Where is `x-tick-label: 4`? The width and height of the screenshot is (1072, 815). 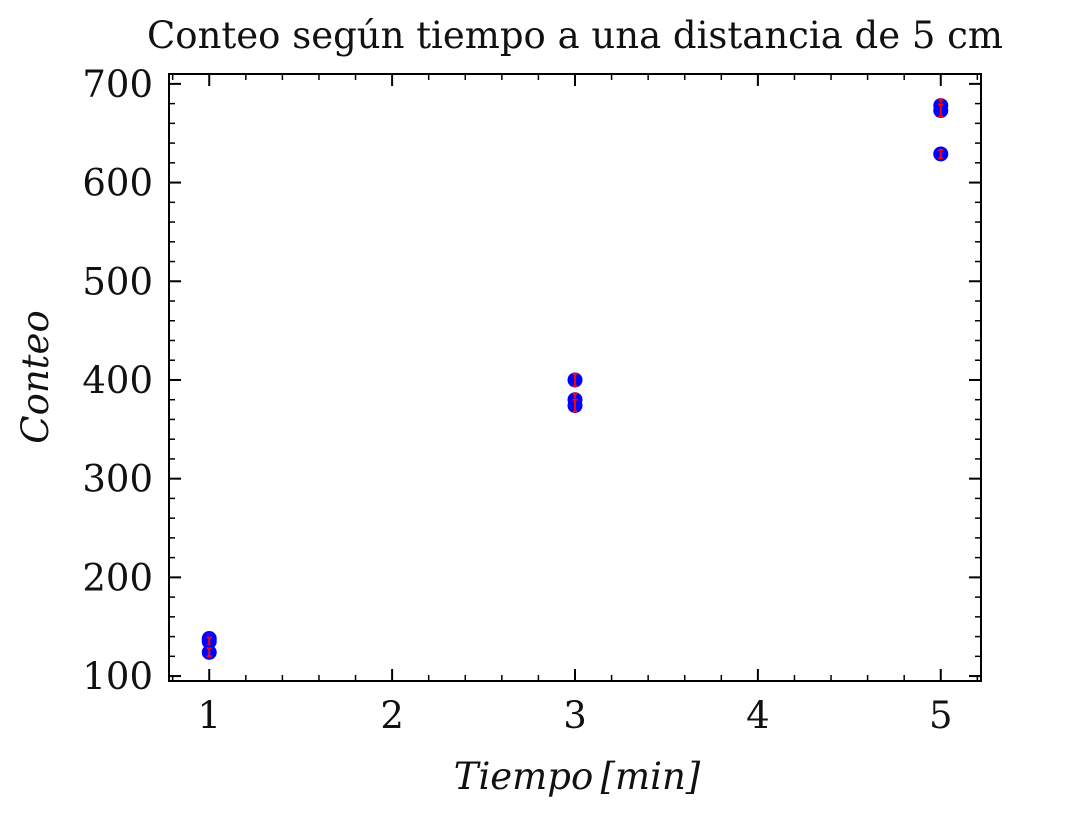
x-tick-label: 4 is located at coordinates (758, 715).